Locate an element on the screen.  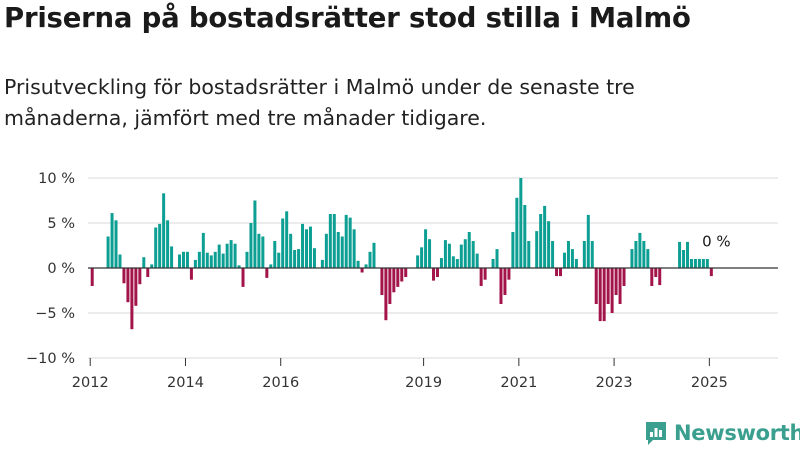
y-tick-label: −5 % is located at coordinates (55, 314).